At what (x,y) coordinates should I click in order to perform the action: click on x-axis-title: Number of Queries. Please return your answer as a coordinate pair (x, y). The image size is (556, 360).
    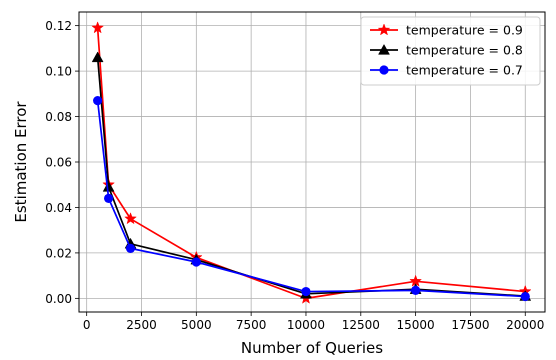
    Looking at the image, I should click on (312, 348).